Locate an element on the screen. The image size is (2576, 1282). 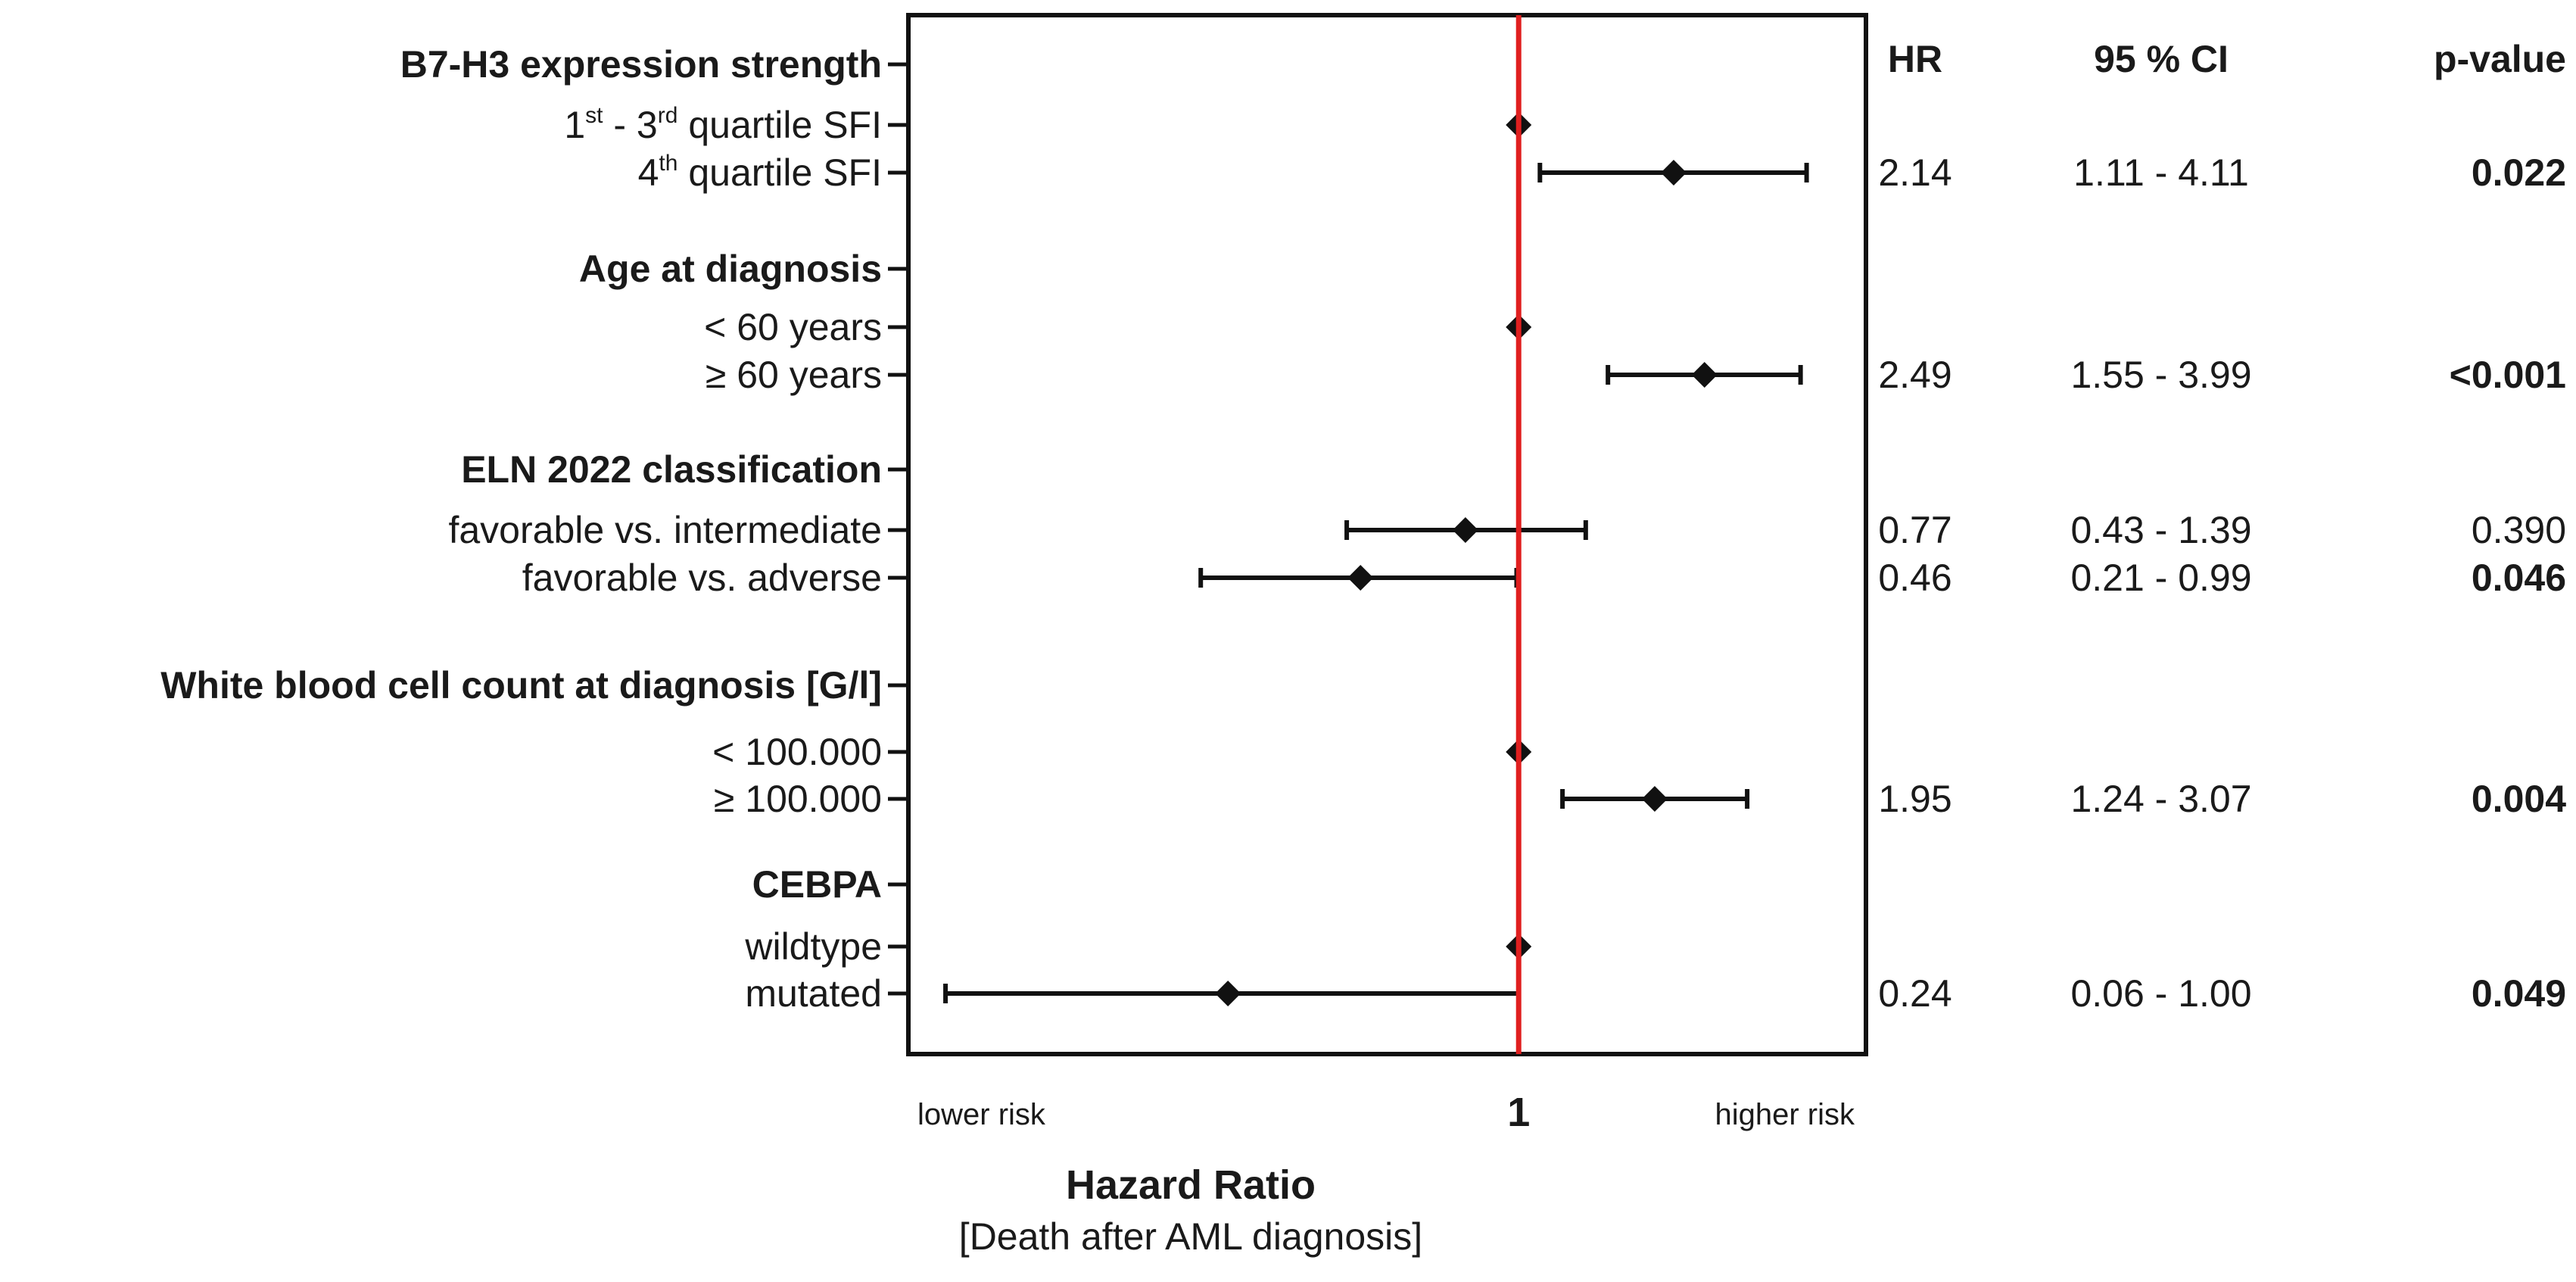
p-value: 0.046 is located at coordinates (2519, 578).